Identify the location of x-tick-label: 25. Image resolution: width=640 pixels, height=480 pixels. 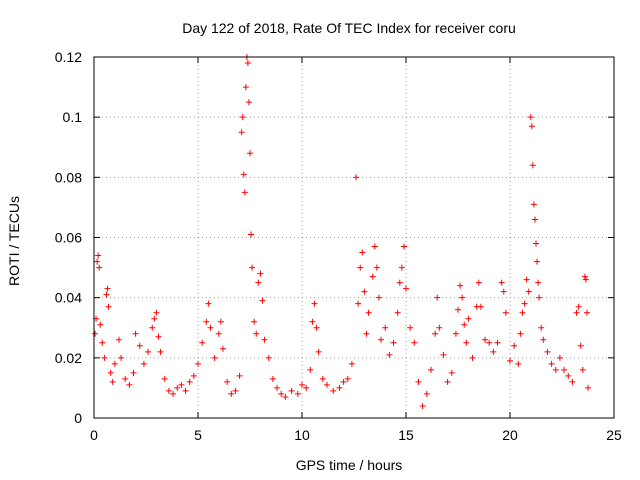
(614, 435).